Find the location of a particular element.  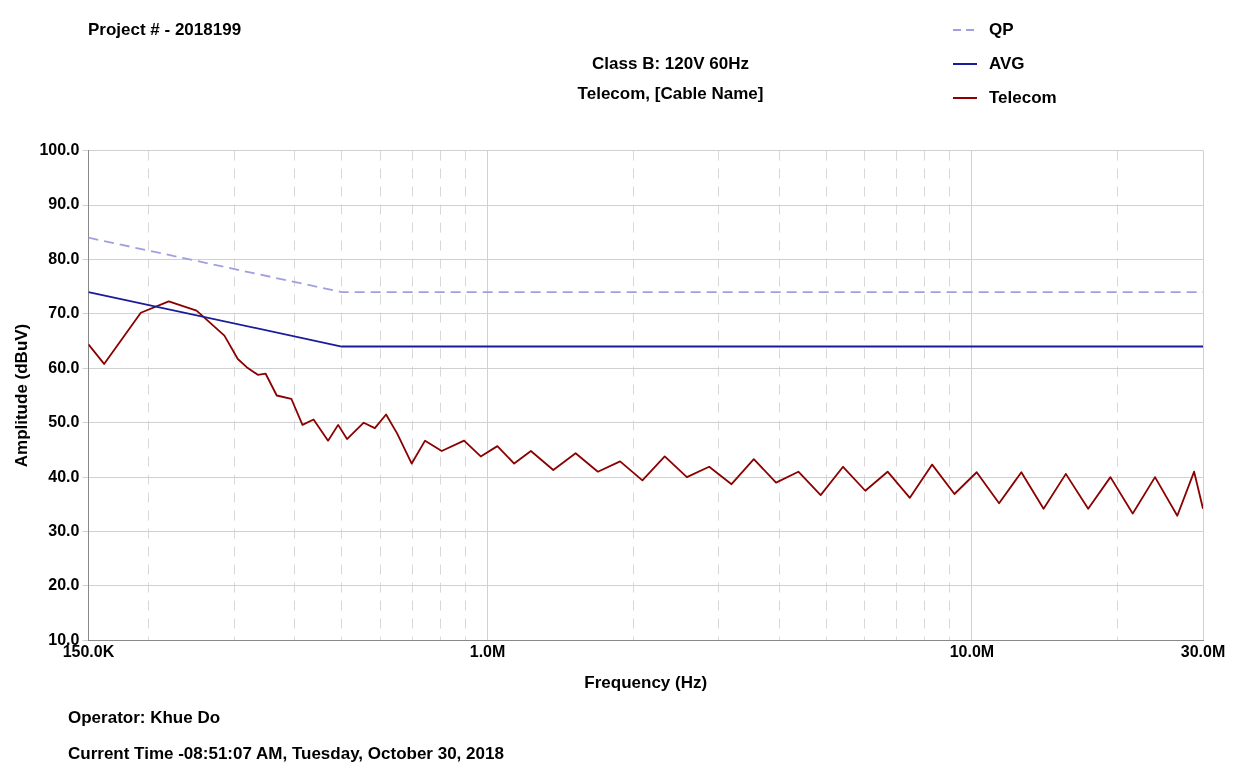

y-tick-label: 80.0 is located at coordinates (64, 258).